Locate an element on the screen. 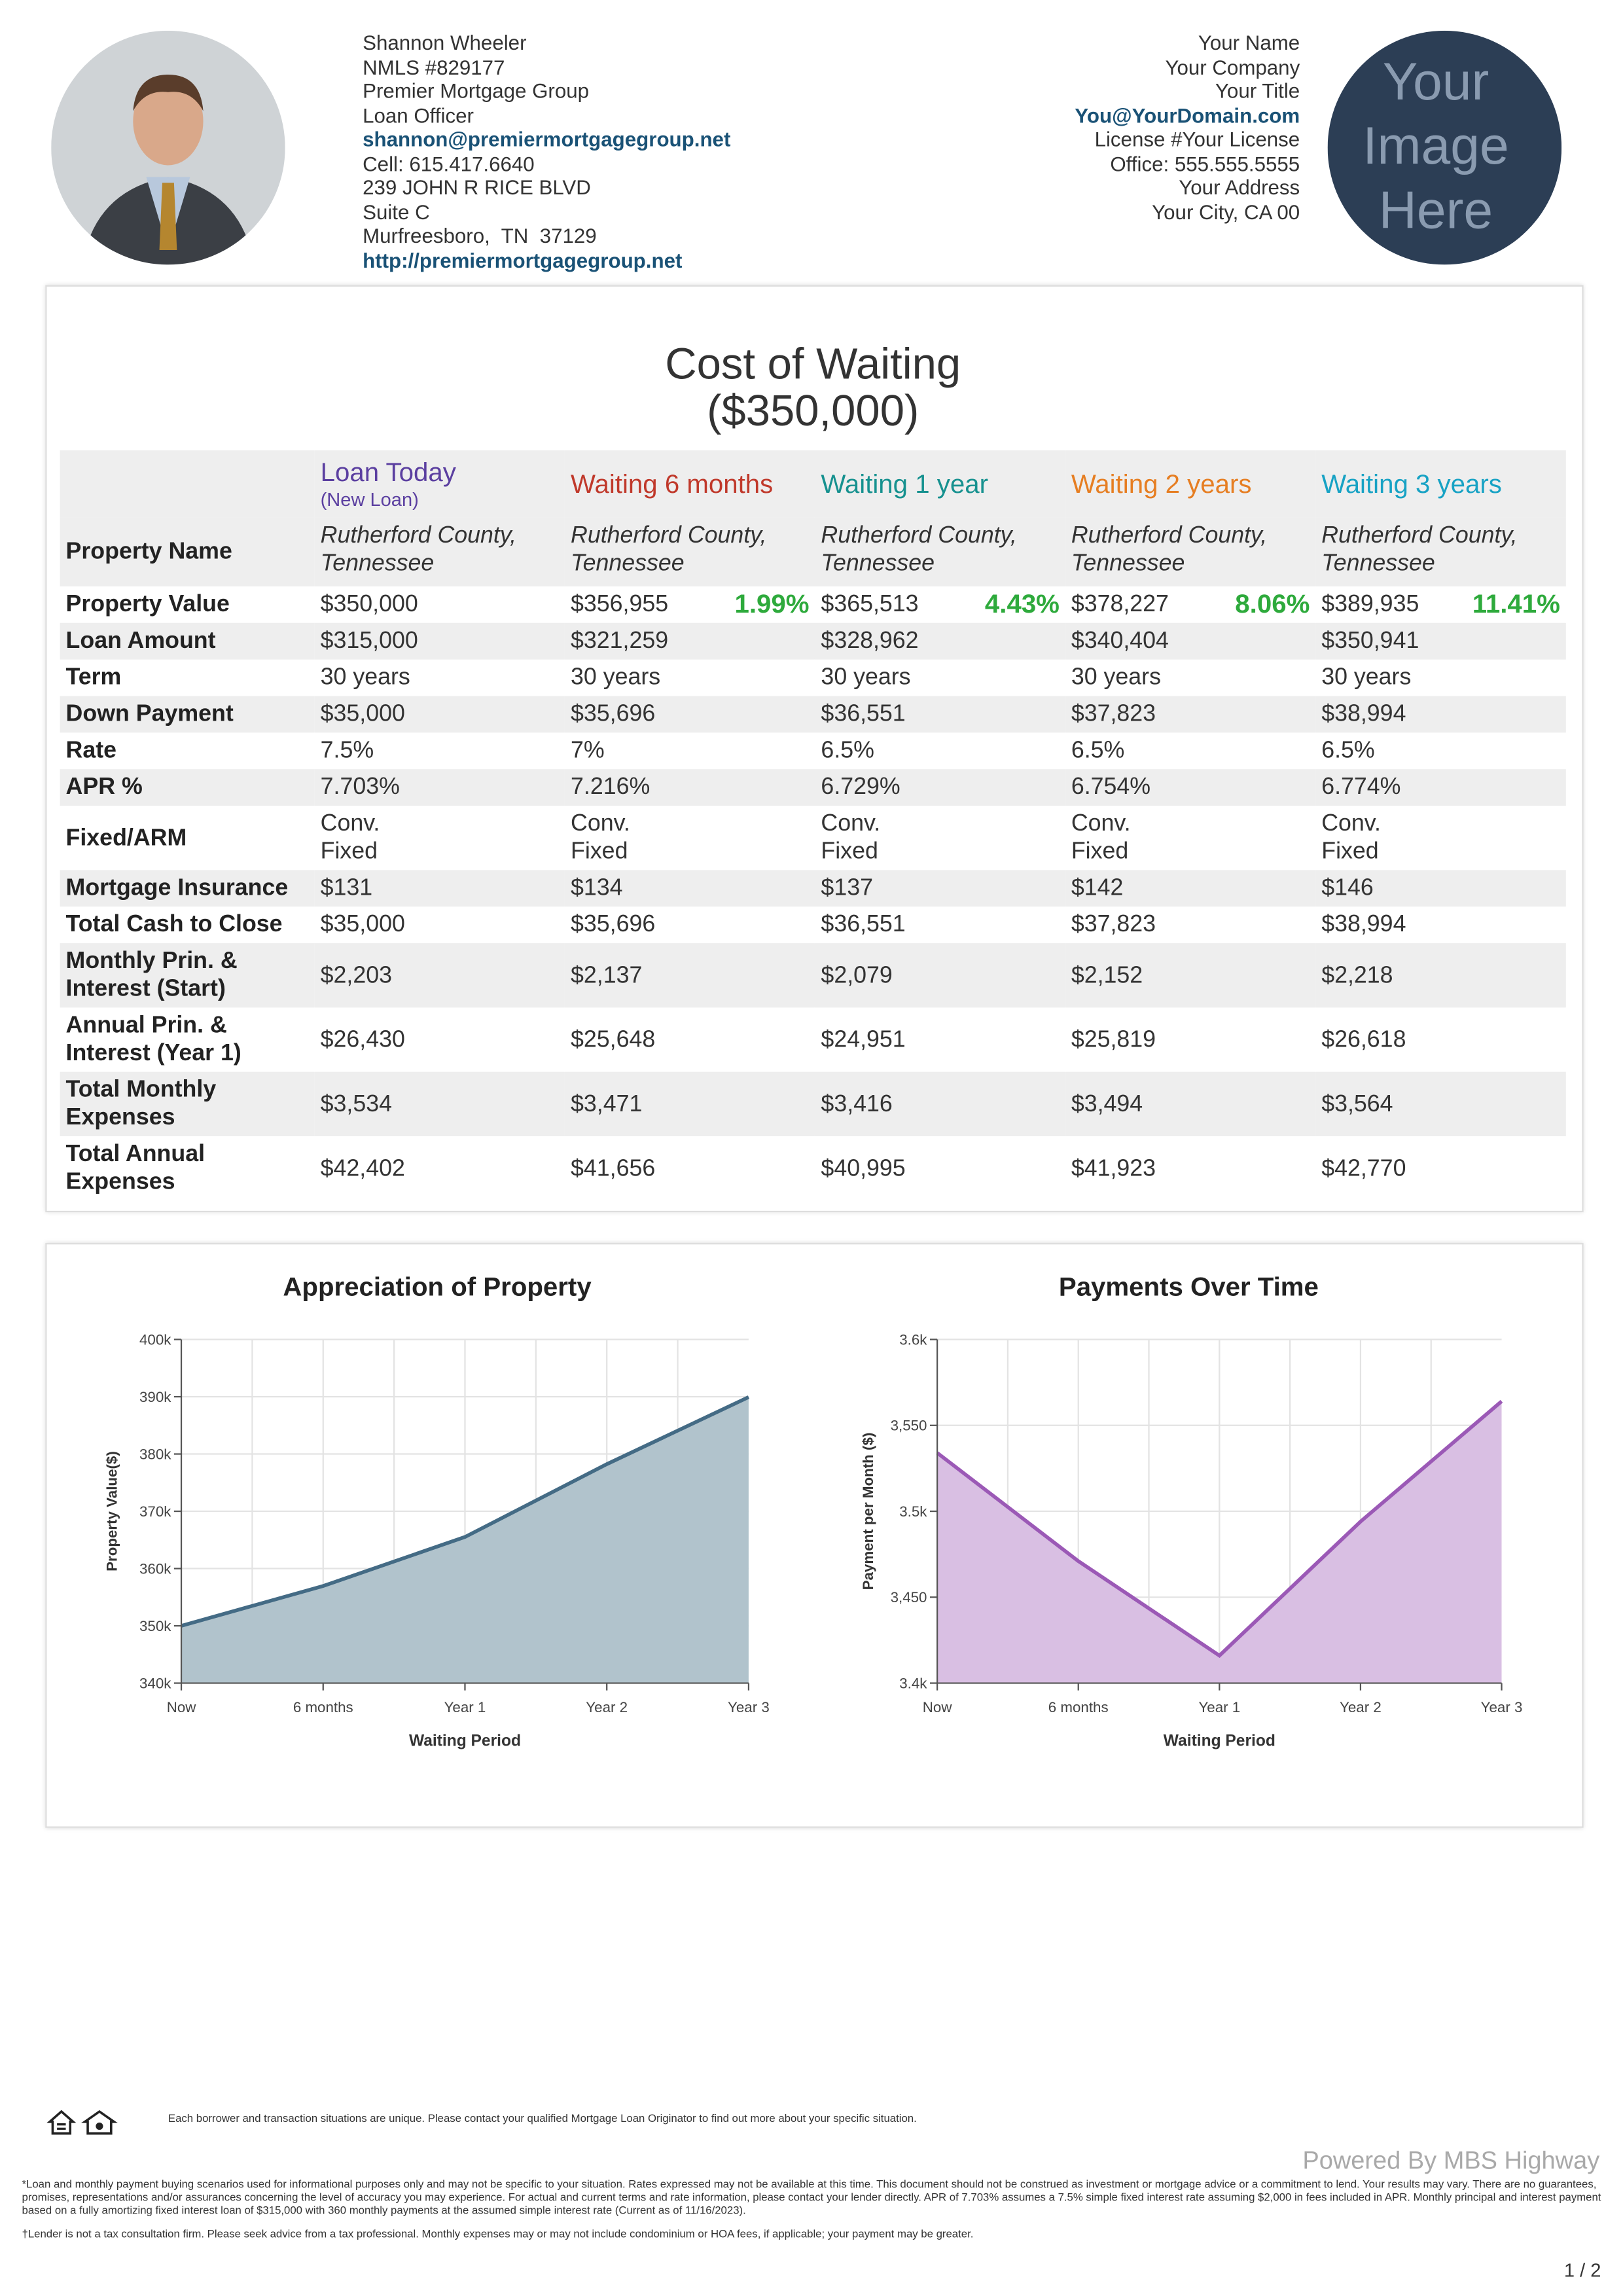 This screenshot has height=2296, width=1623. column-sub: (New Loan) is located at coordinates (369, 499).